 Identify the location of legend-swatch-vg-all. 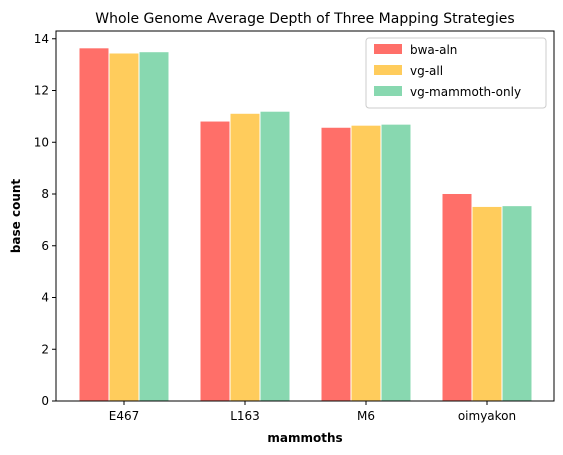
(388, 70).